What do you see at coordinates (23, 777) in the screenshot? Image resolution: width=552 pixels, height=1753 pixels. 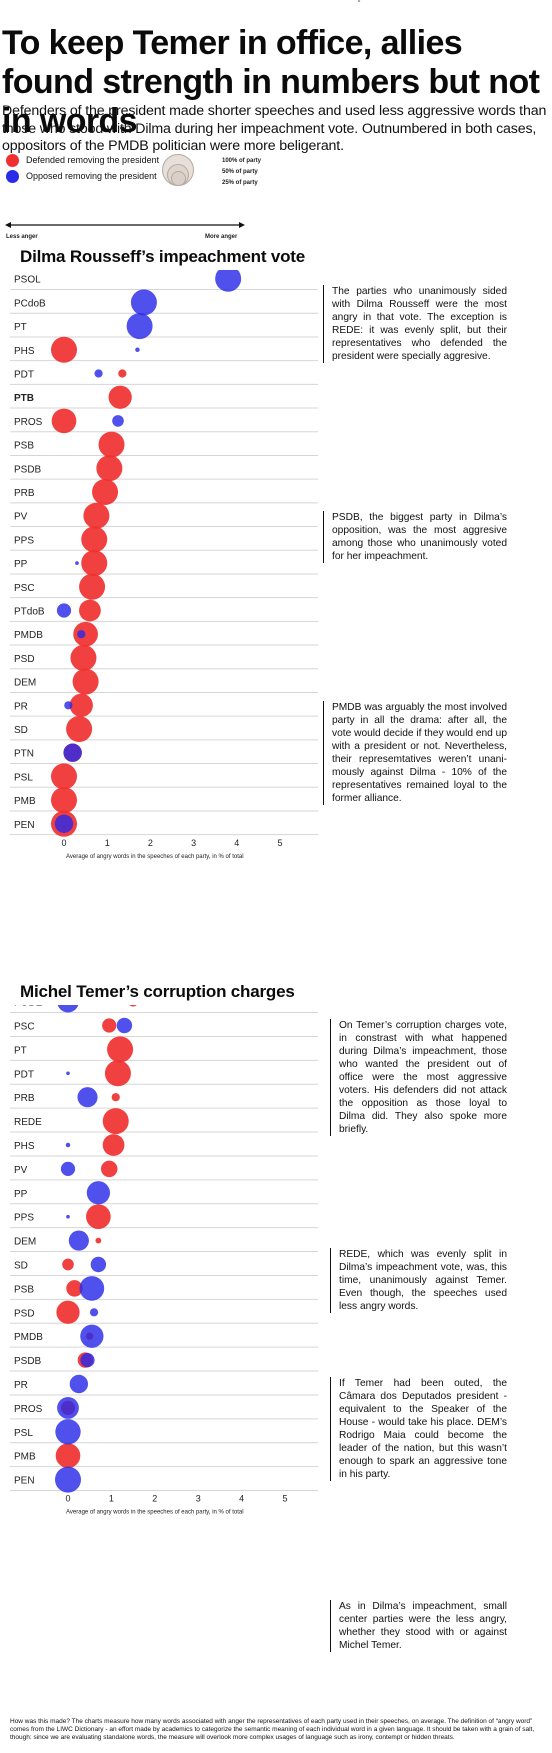 I see `dilma-party-label: PSL` at bounding box center [23, 777].